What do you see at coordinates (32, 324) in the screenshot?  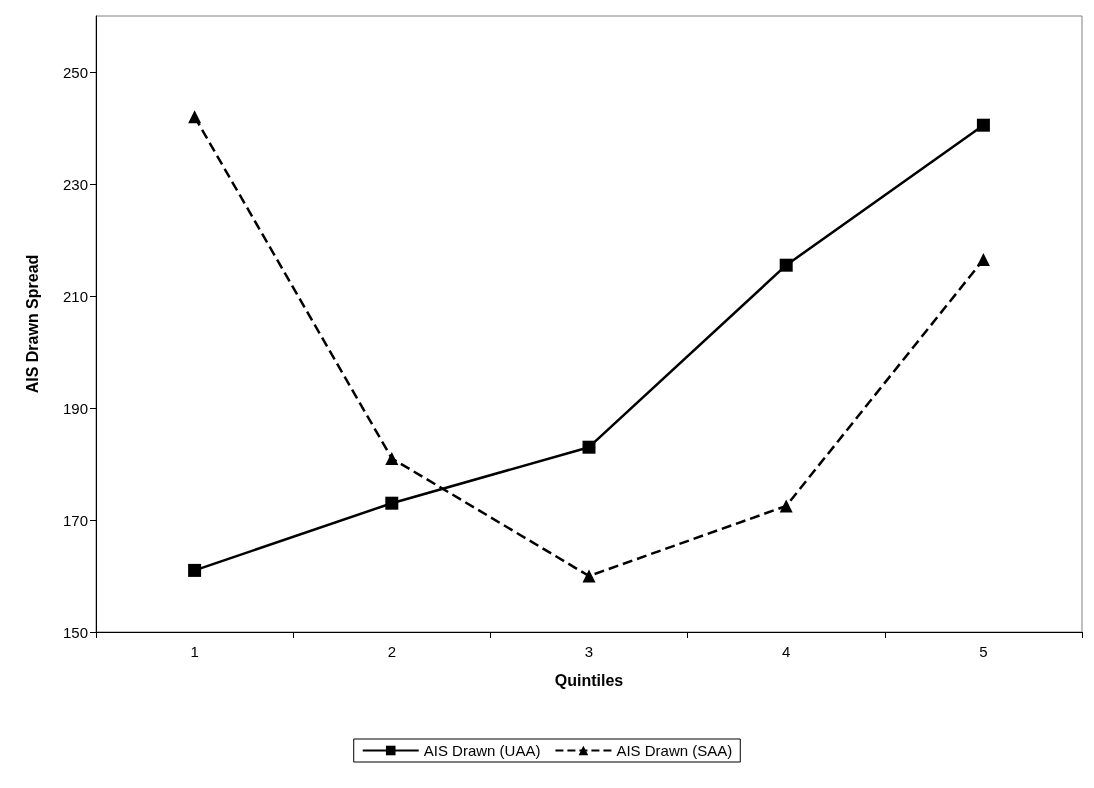 I see `y-axis-title: AIS Drawn Spread` at bounding box center [32, 324].